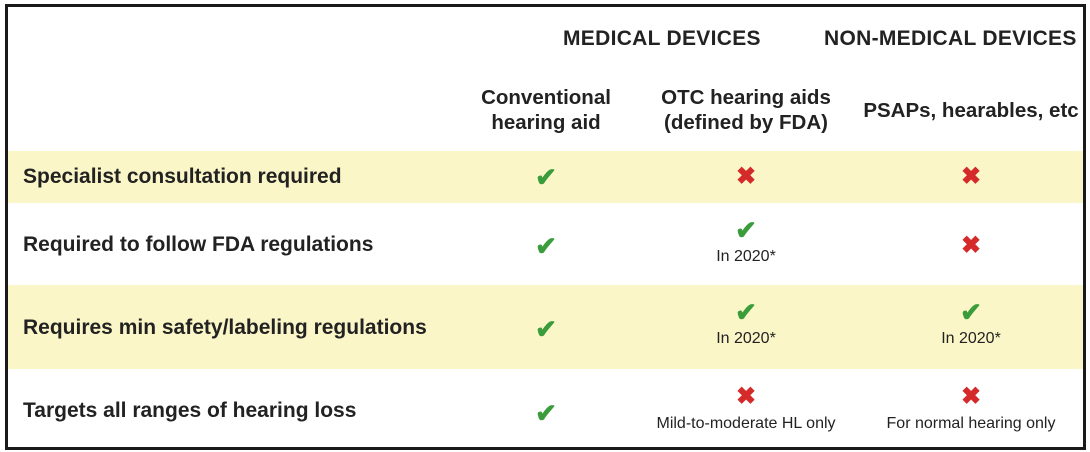 The image size is (1090, 452). What do you see at coordinates (662, 38) in the screenshot?
I see `medical-devices-header: MEDICAL DEVICES` at bounding box center [662, 38].